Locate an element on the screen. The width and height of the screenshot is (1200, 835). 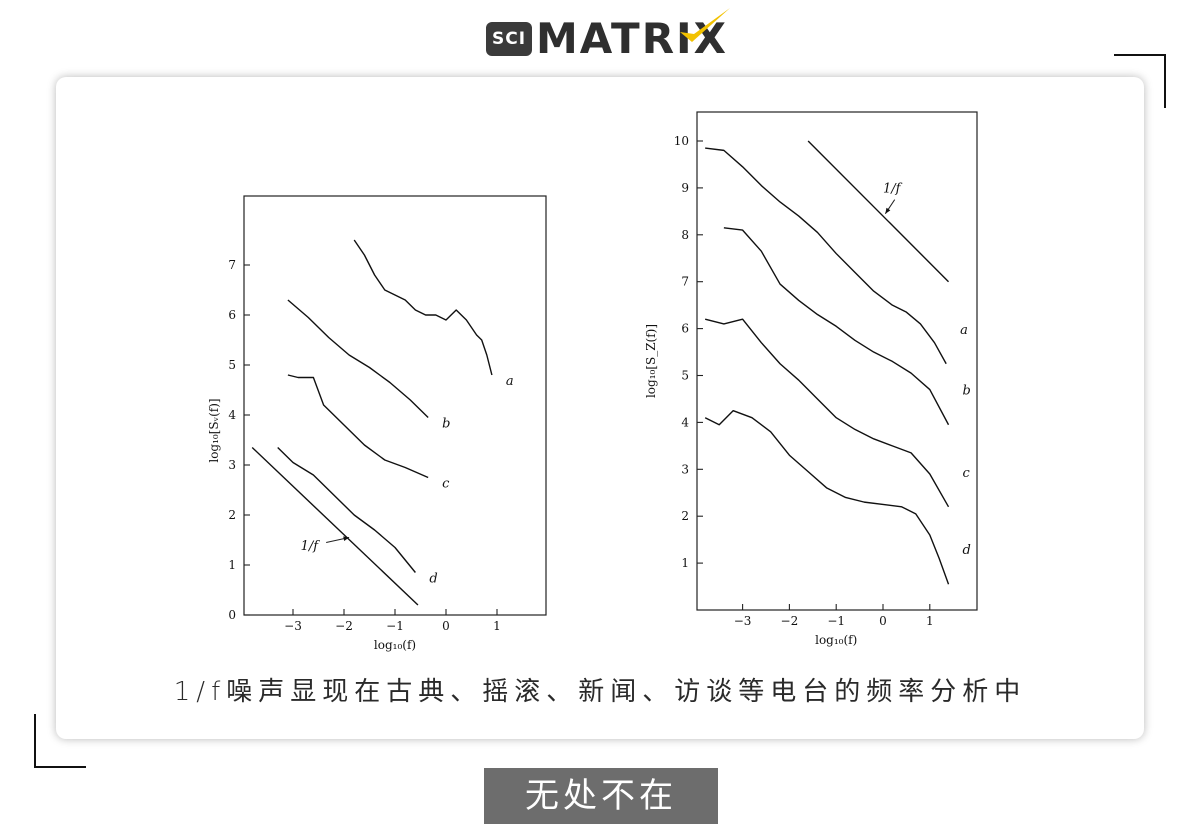
y-axis-label: log₁₀[S_Z(f)] is located at coordinates (651, 361).